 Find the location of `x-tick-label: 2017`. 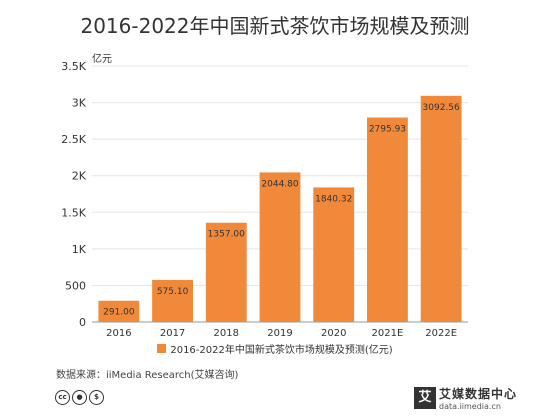

x-tick-label: 2017 is located at coordinates (172, 333).